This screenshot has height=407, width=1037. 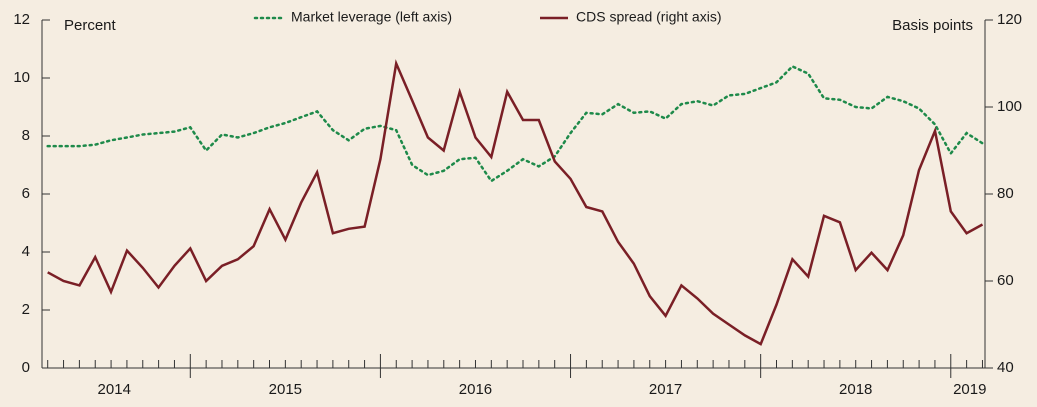 What do you see at coordinates (1009, 106) in the screenshot?
I see `y2-tick-label: 100` at bounding box center [1009, 106].